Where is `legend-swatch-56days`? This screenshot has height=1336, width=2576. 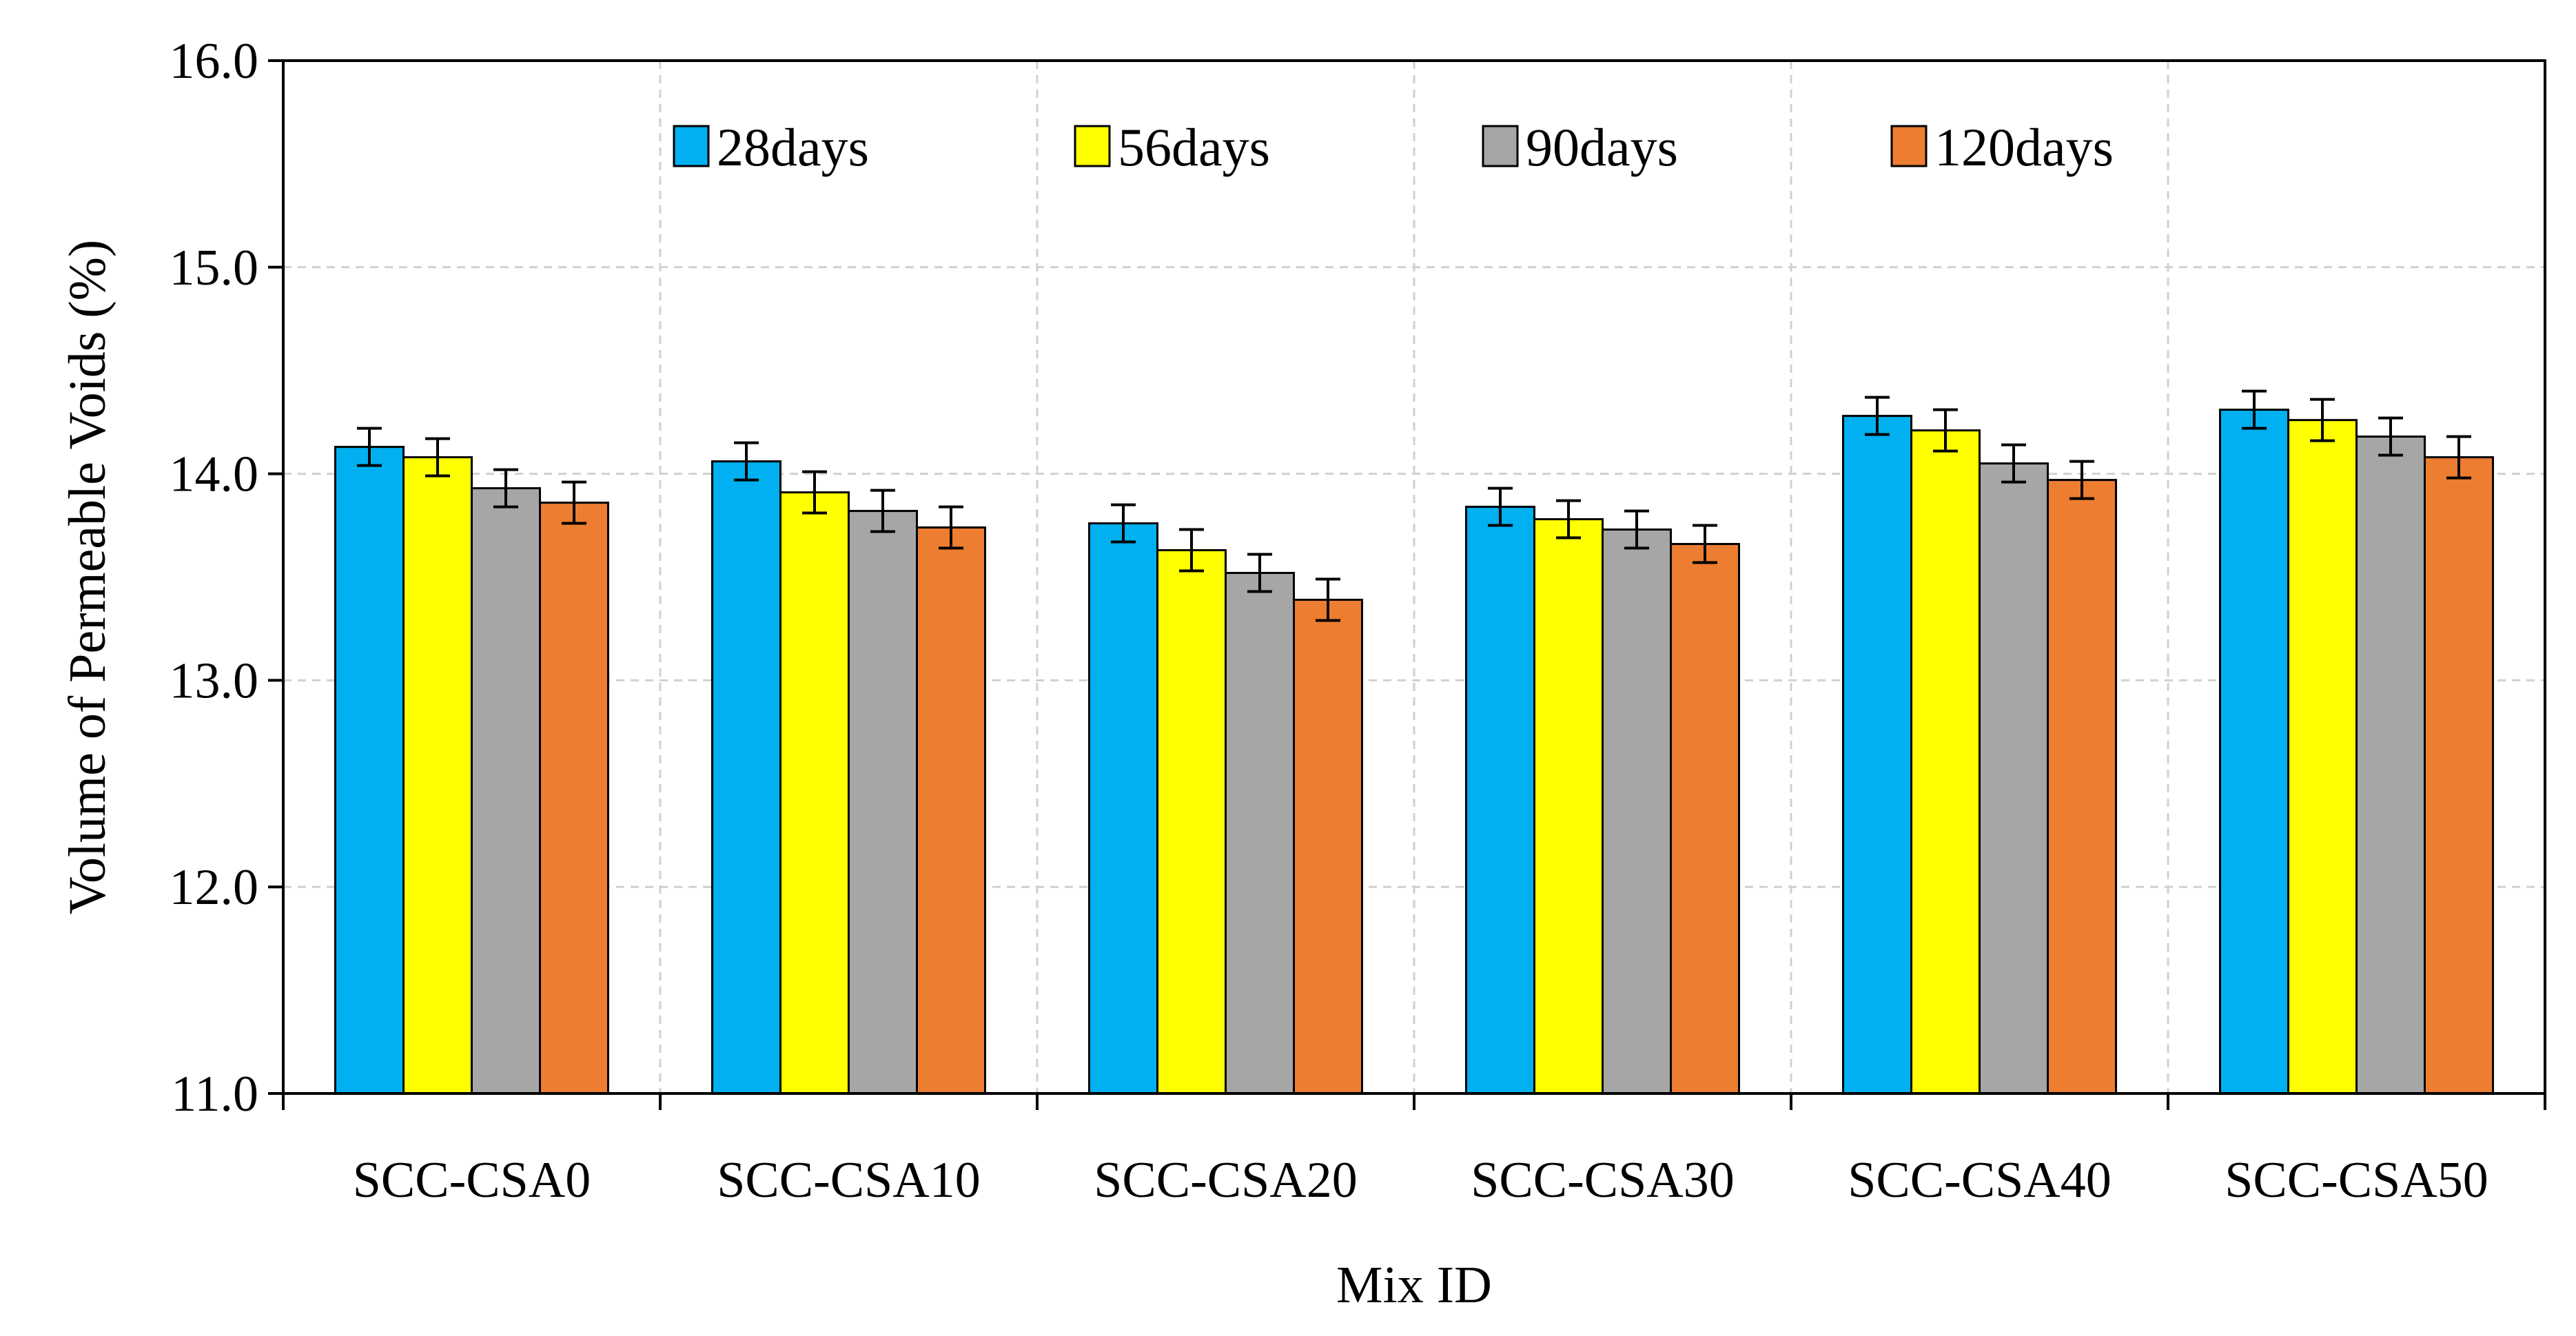 legend-swatch-56days is located at coordinates (1092, 146).